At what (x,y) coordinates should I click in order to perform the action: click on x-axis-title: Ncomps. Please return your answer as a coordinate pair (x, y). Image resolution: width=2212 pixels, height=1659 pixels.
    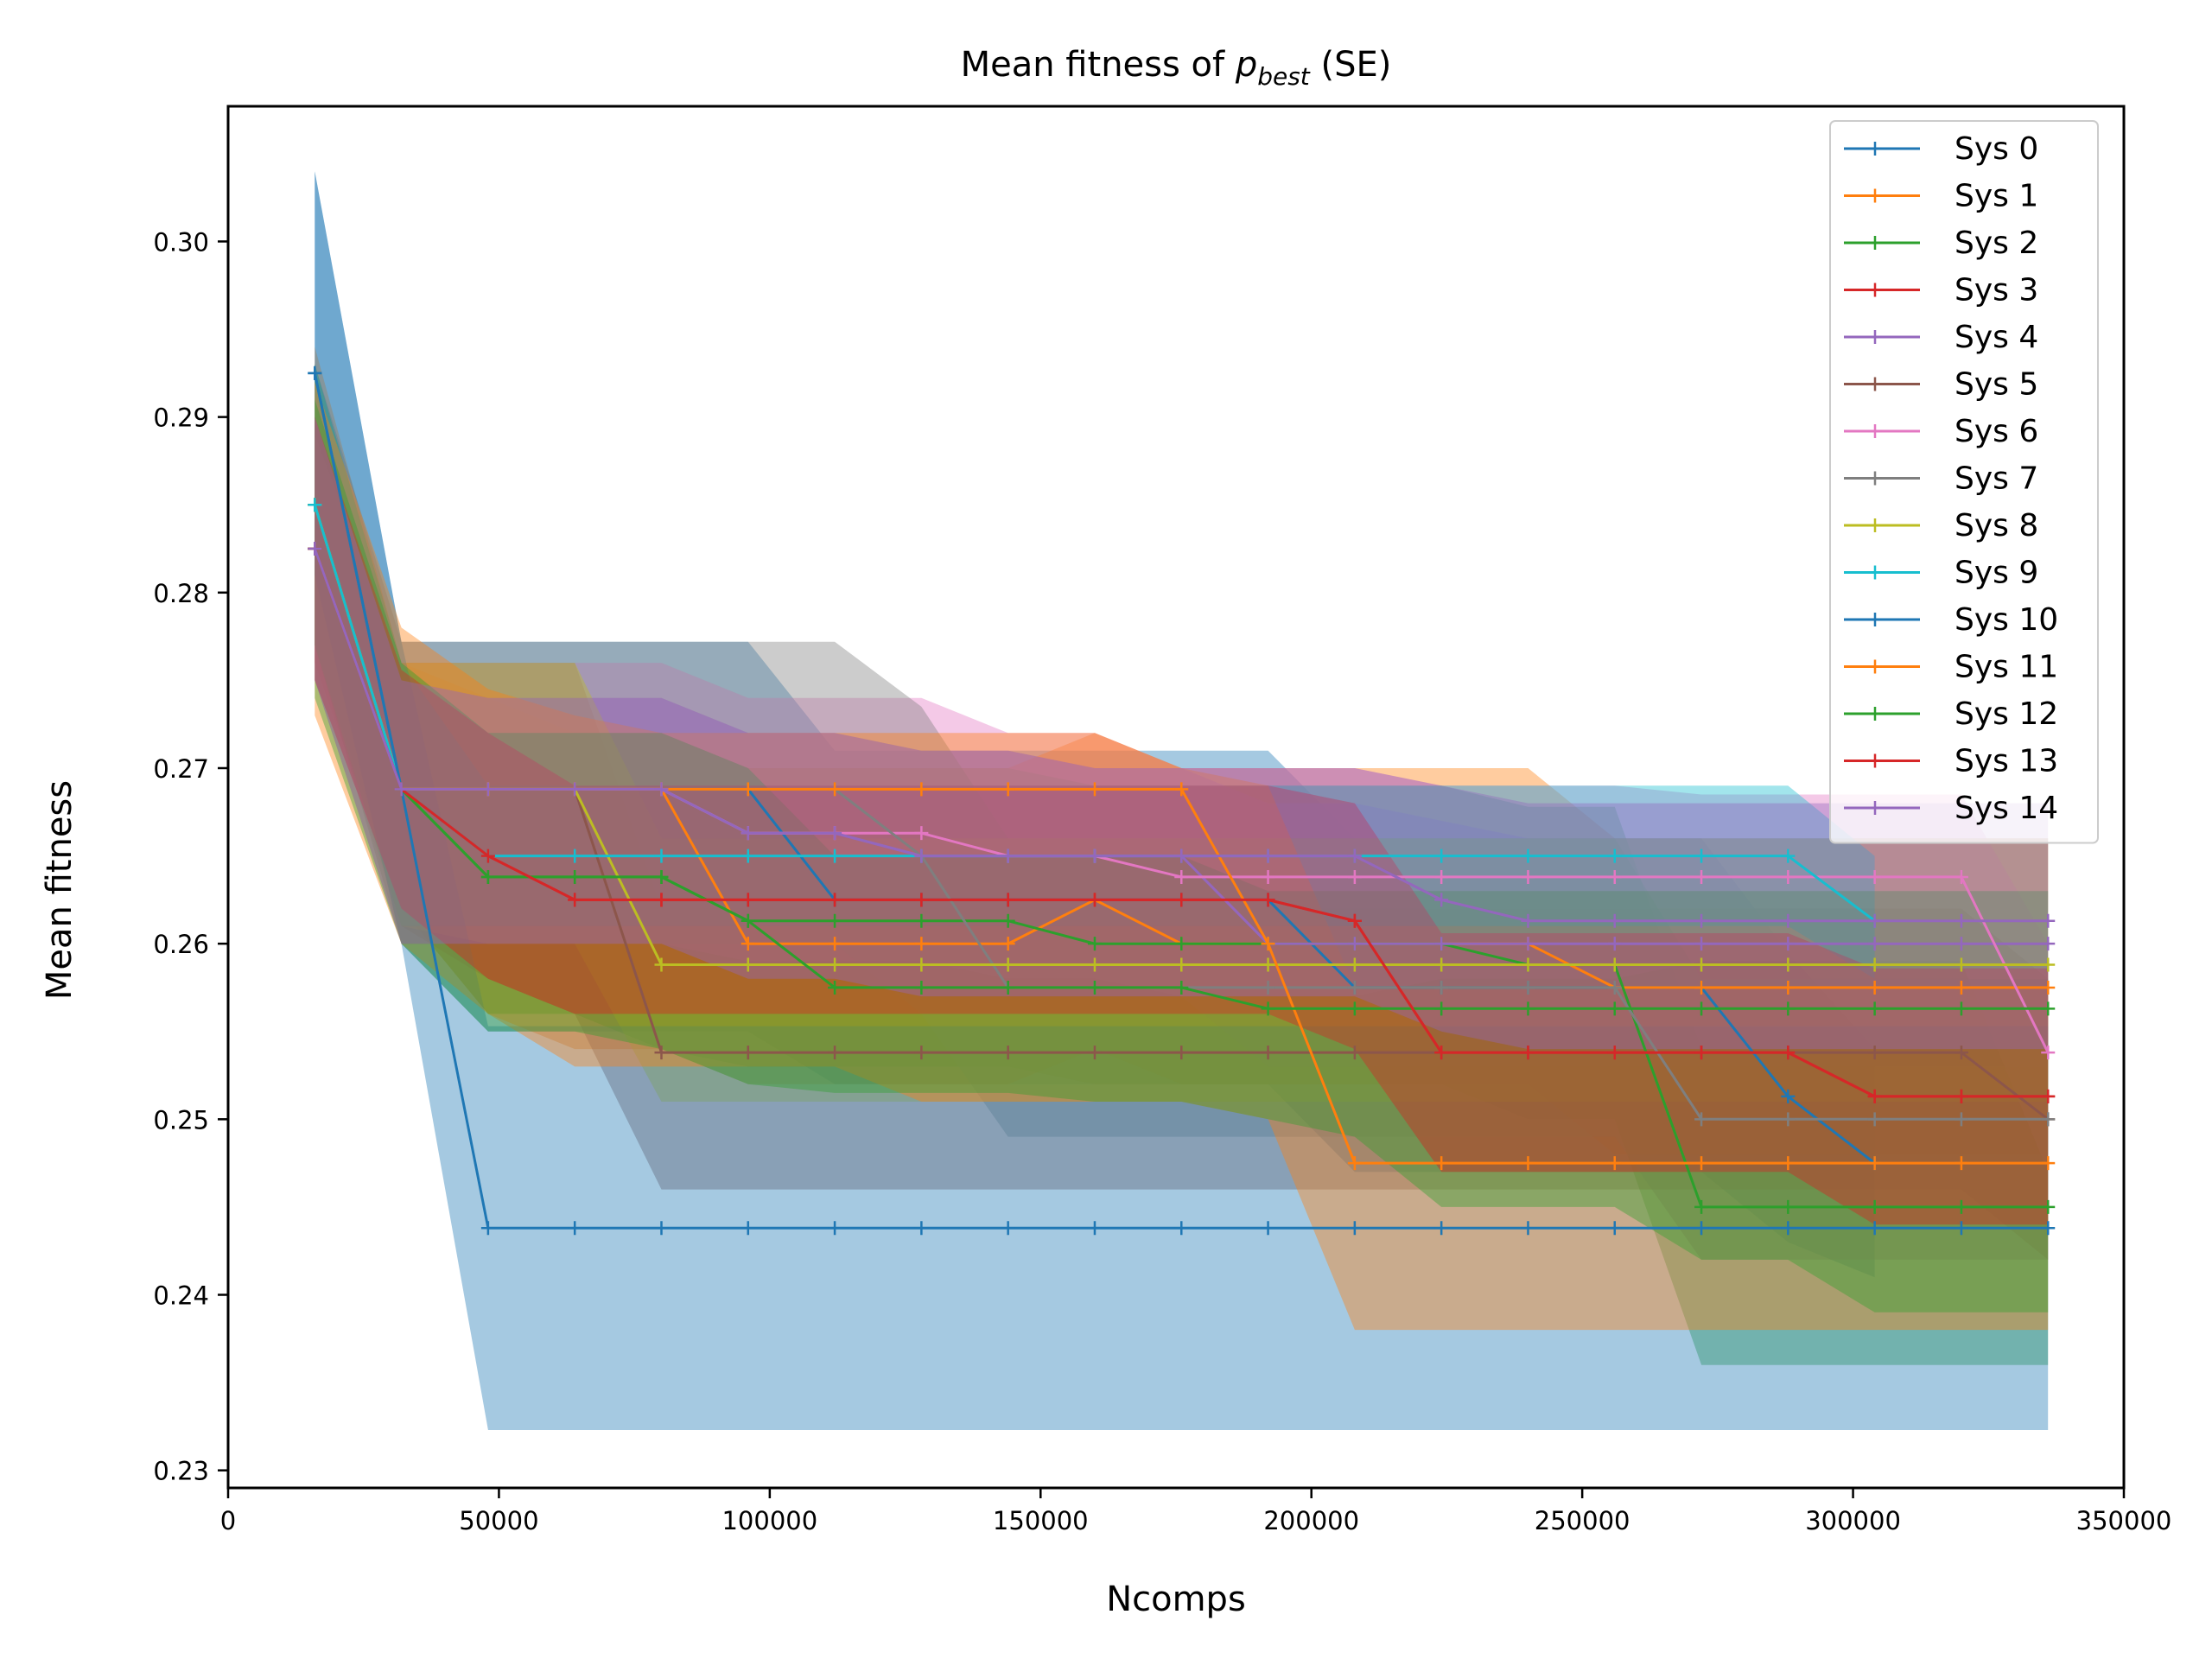
    Looking at the image, I should click on (1176, 1599).